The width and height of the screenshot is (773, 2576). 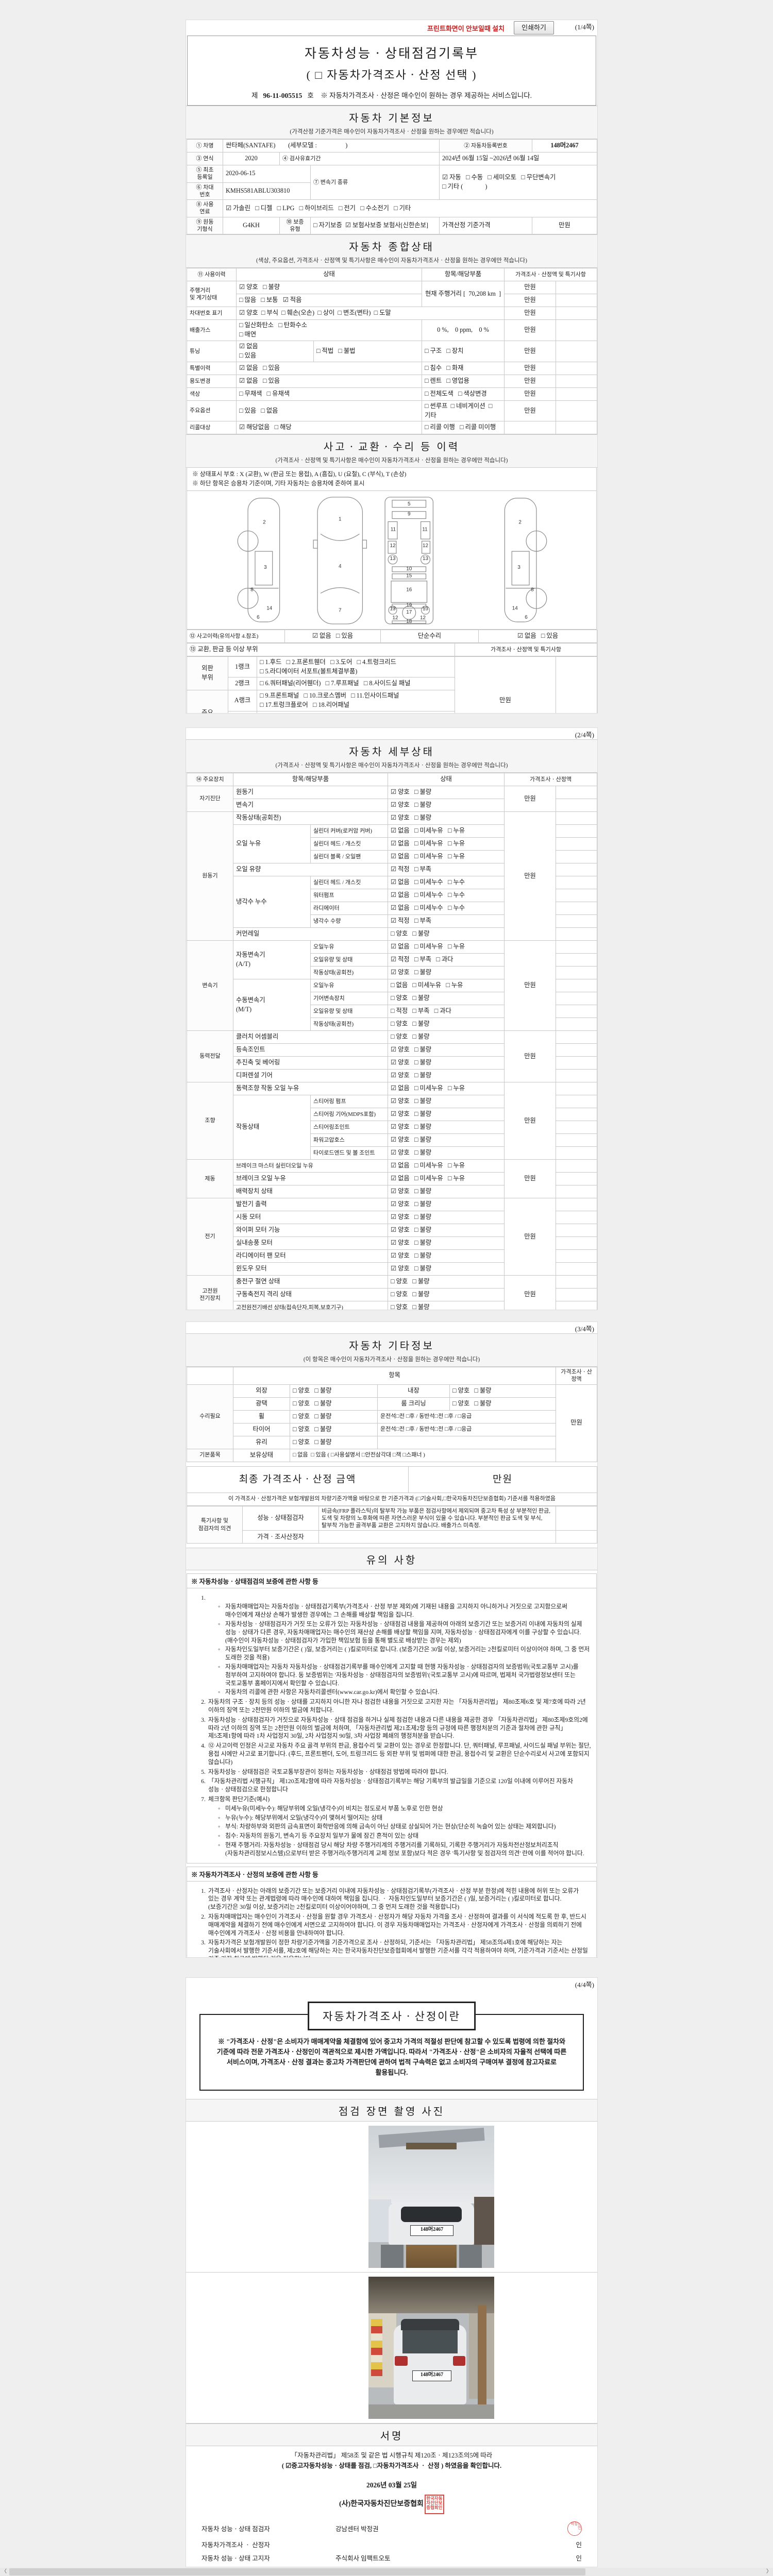 I want to click on rear-plate: 148머2467, so click(x=431, y=2376).